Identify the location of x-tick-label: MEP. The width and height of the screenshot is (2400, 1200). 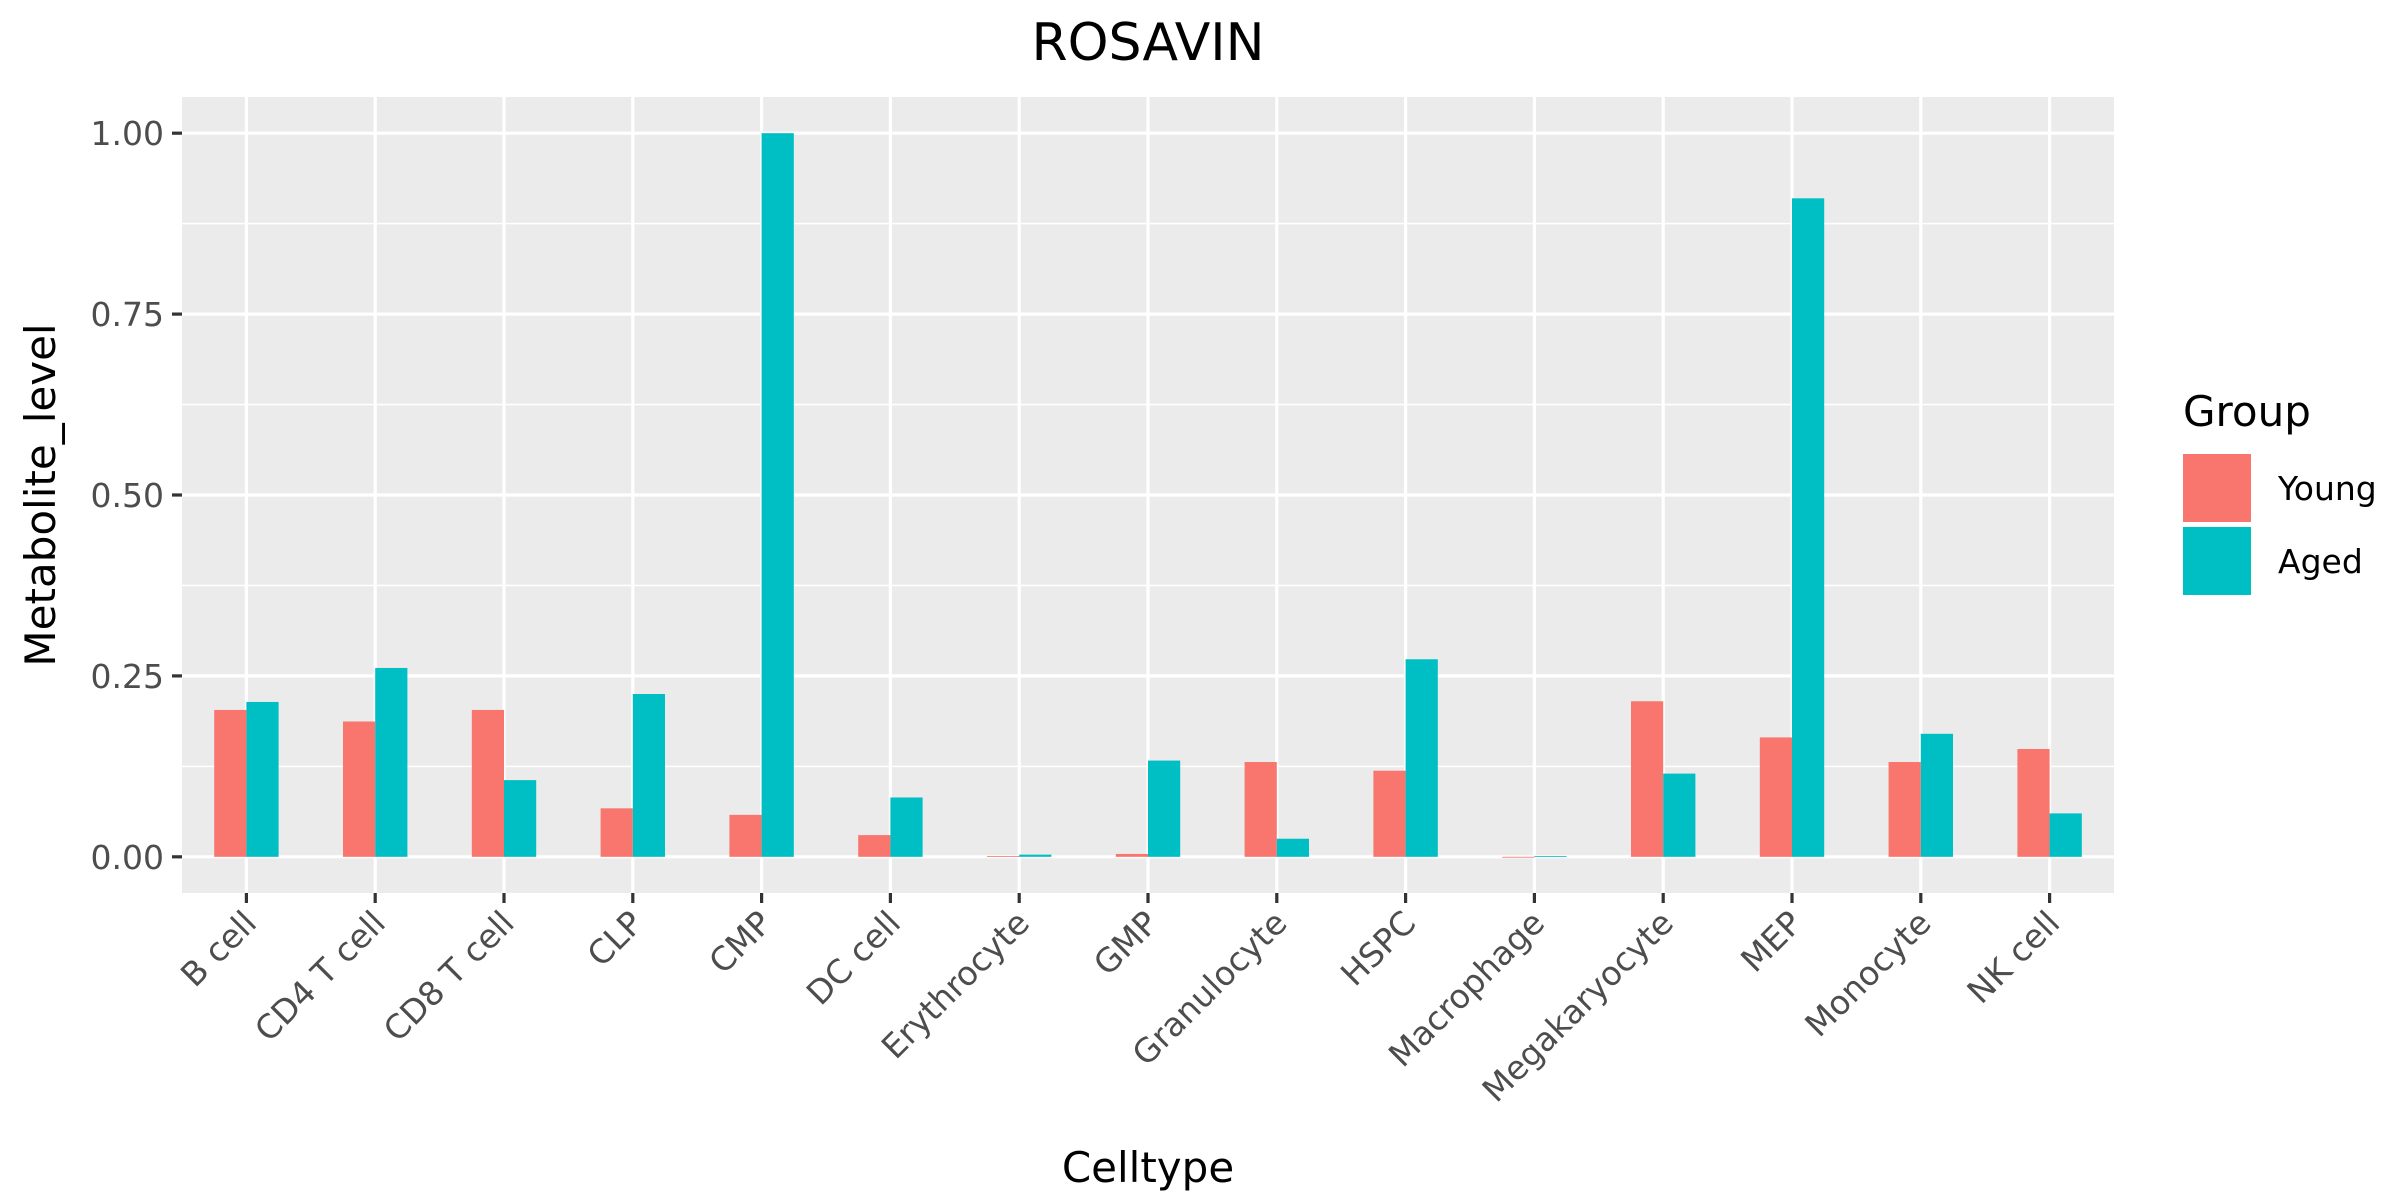
(1771, 941).